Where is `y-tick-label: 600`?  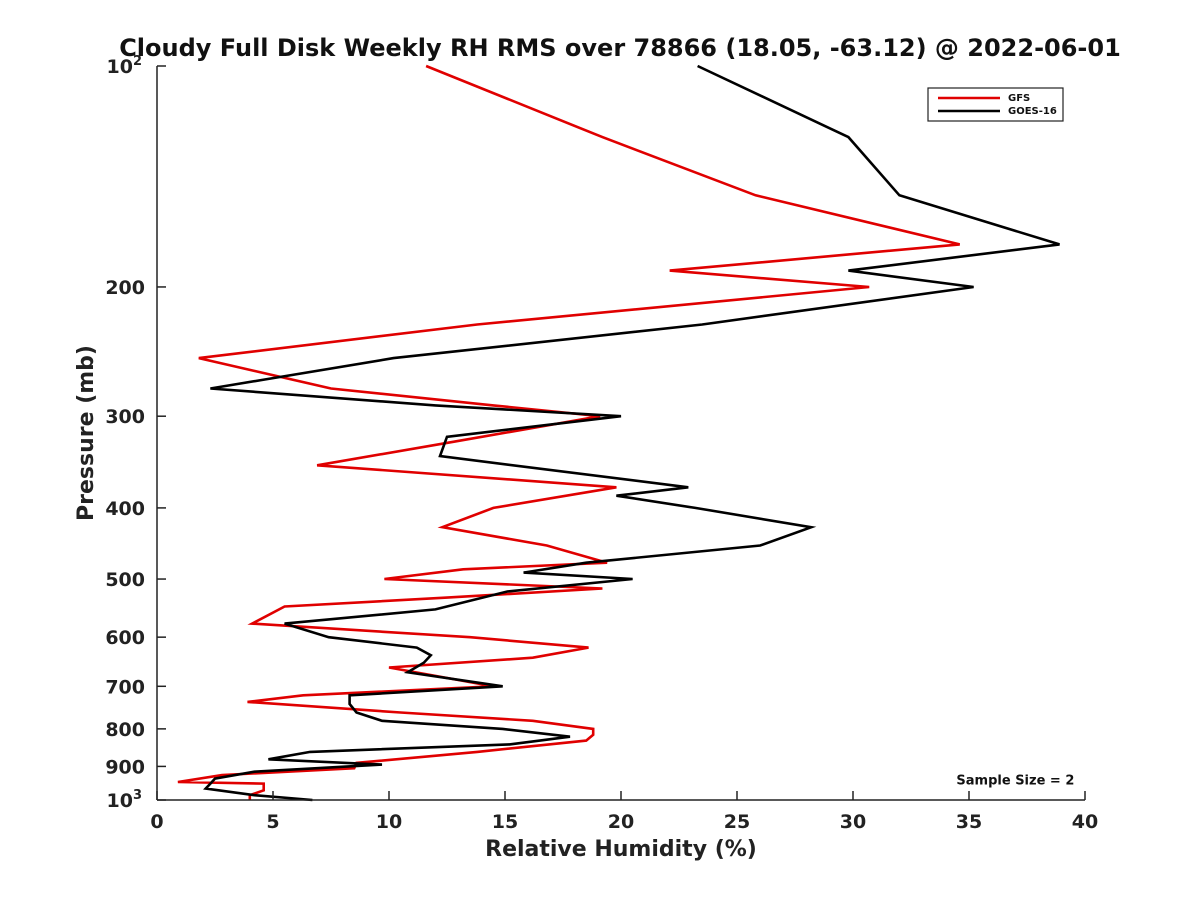 y-tick-label: 600 is located at coordinates (125, 638).